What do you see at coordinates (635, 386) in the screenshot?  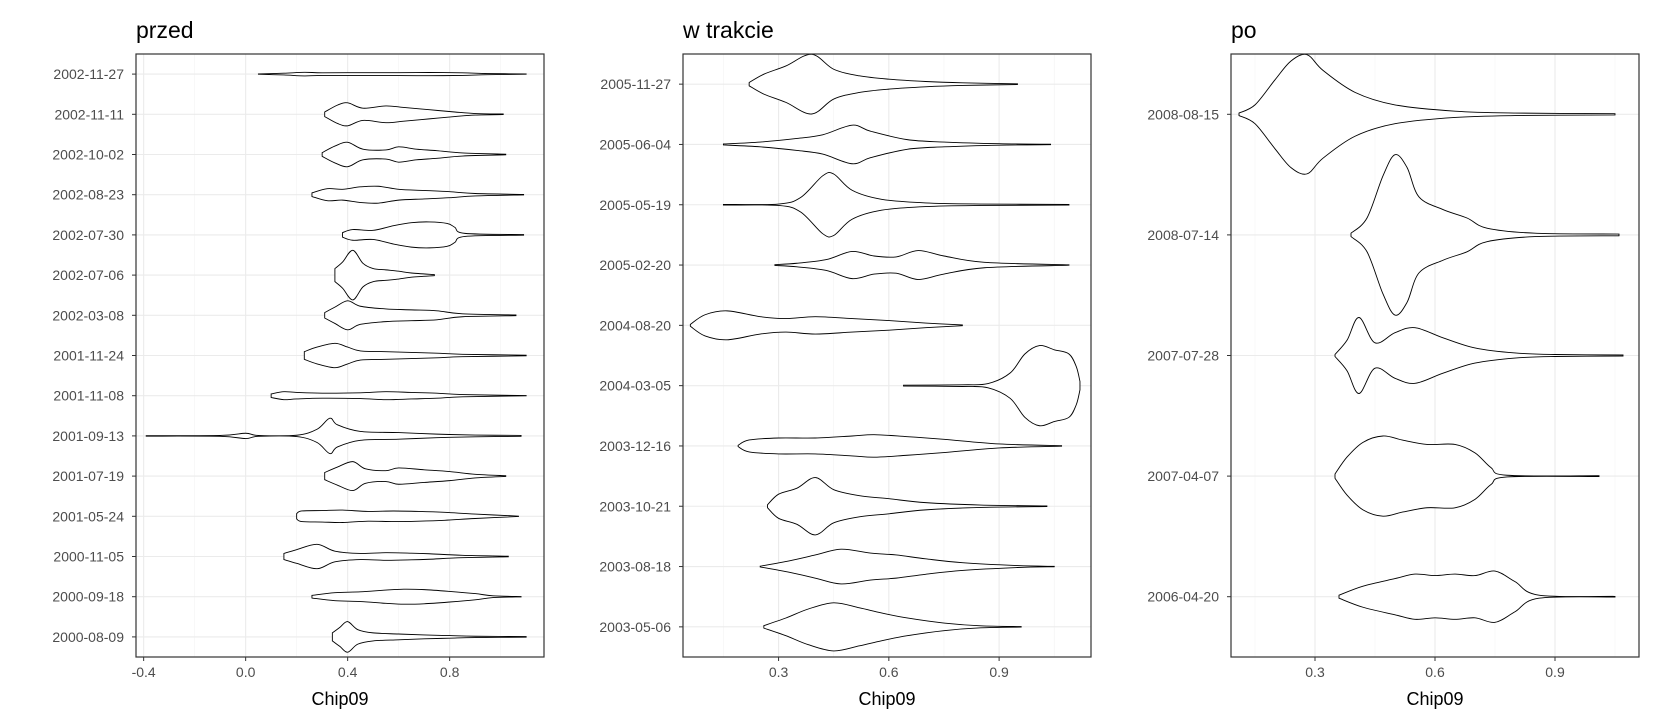 I see `y-tick-label: 2004-03-05` at bounding box center [635, 386].